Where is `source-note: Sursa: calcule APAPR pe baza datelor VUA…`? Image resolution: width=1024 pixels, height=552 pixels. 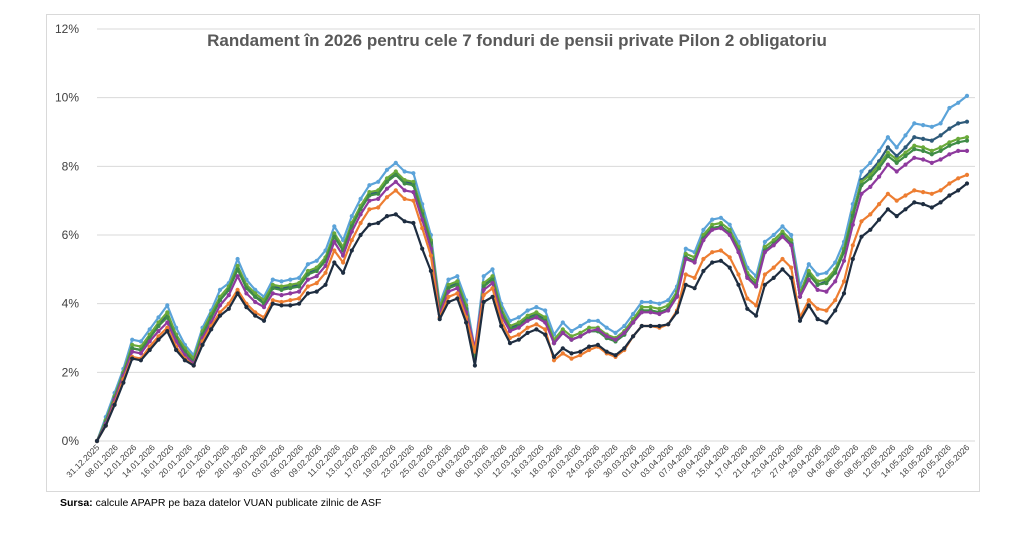 source-note: Sursa: calcule APAPR pe baza datelor VUA… is located at coordinates (220, 503).